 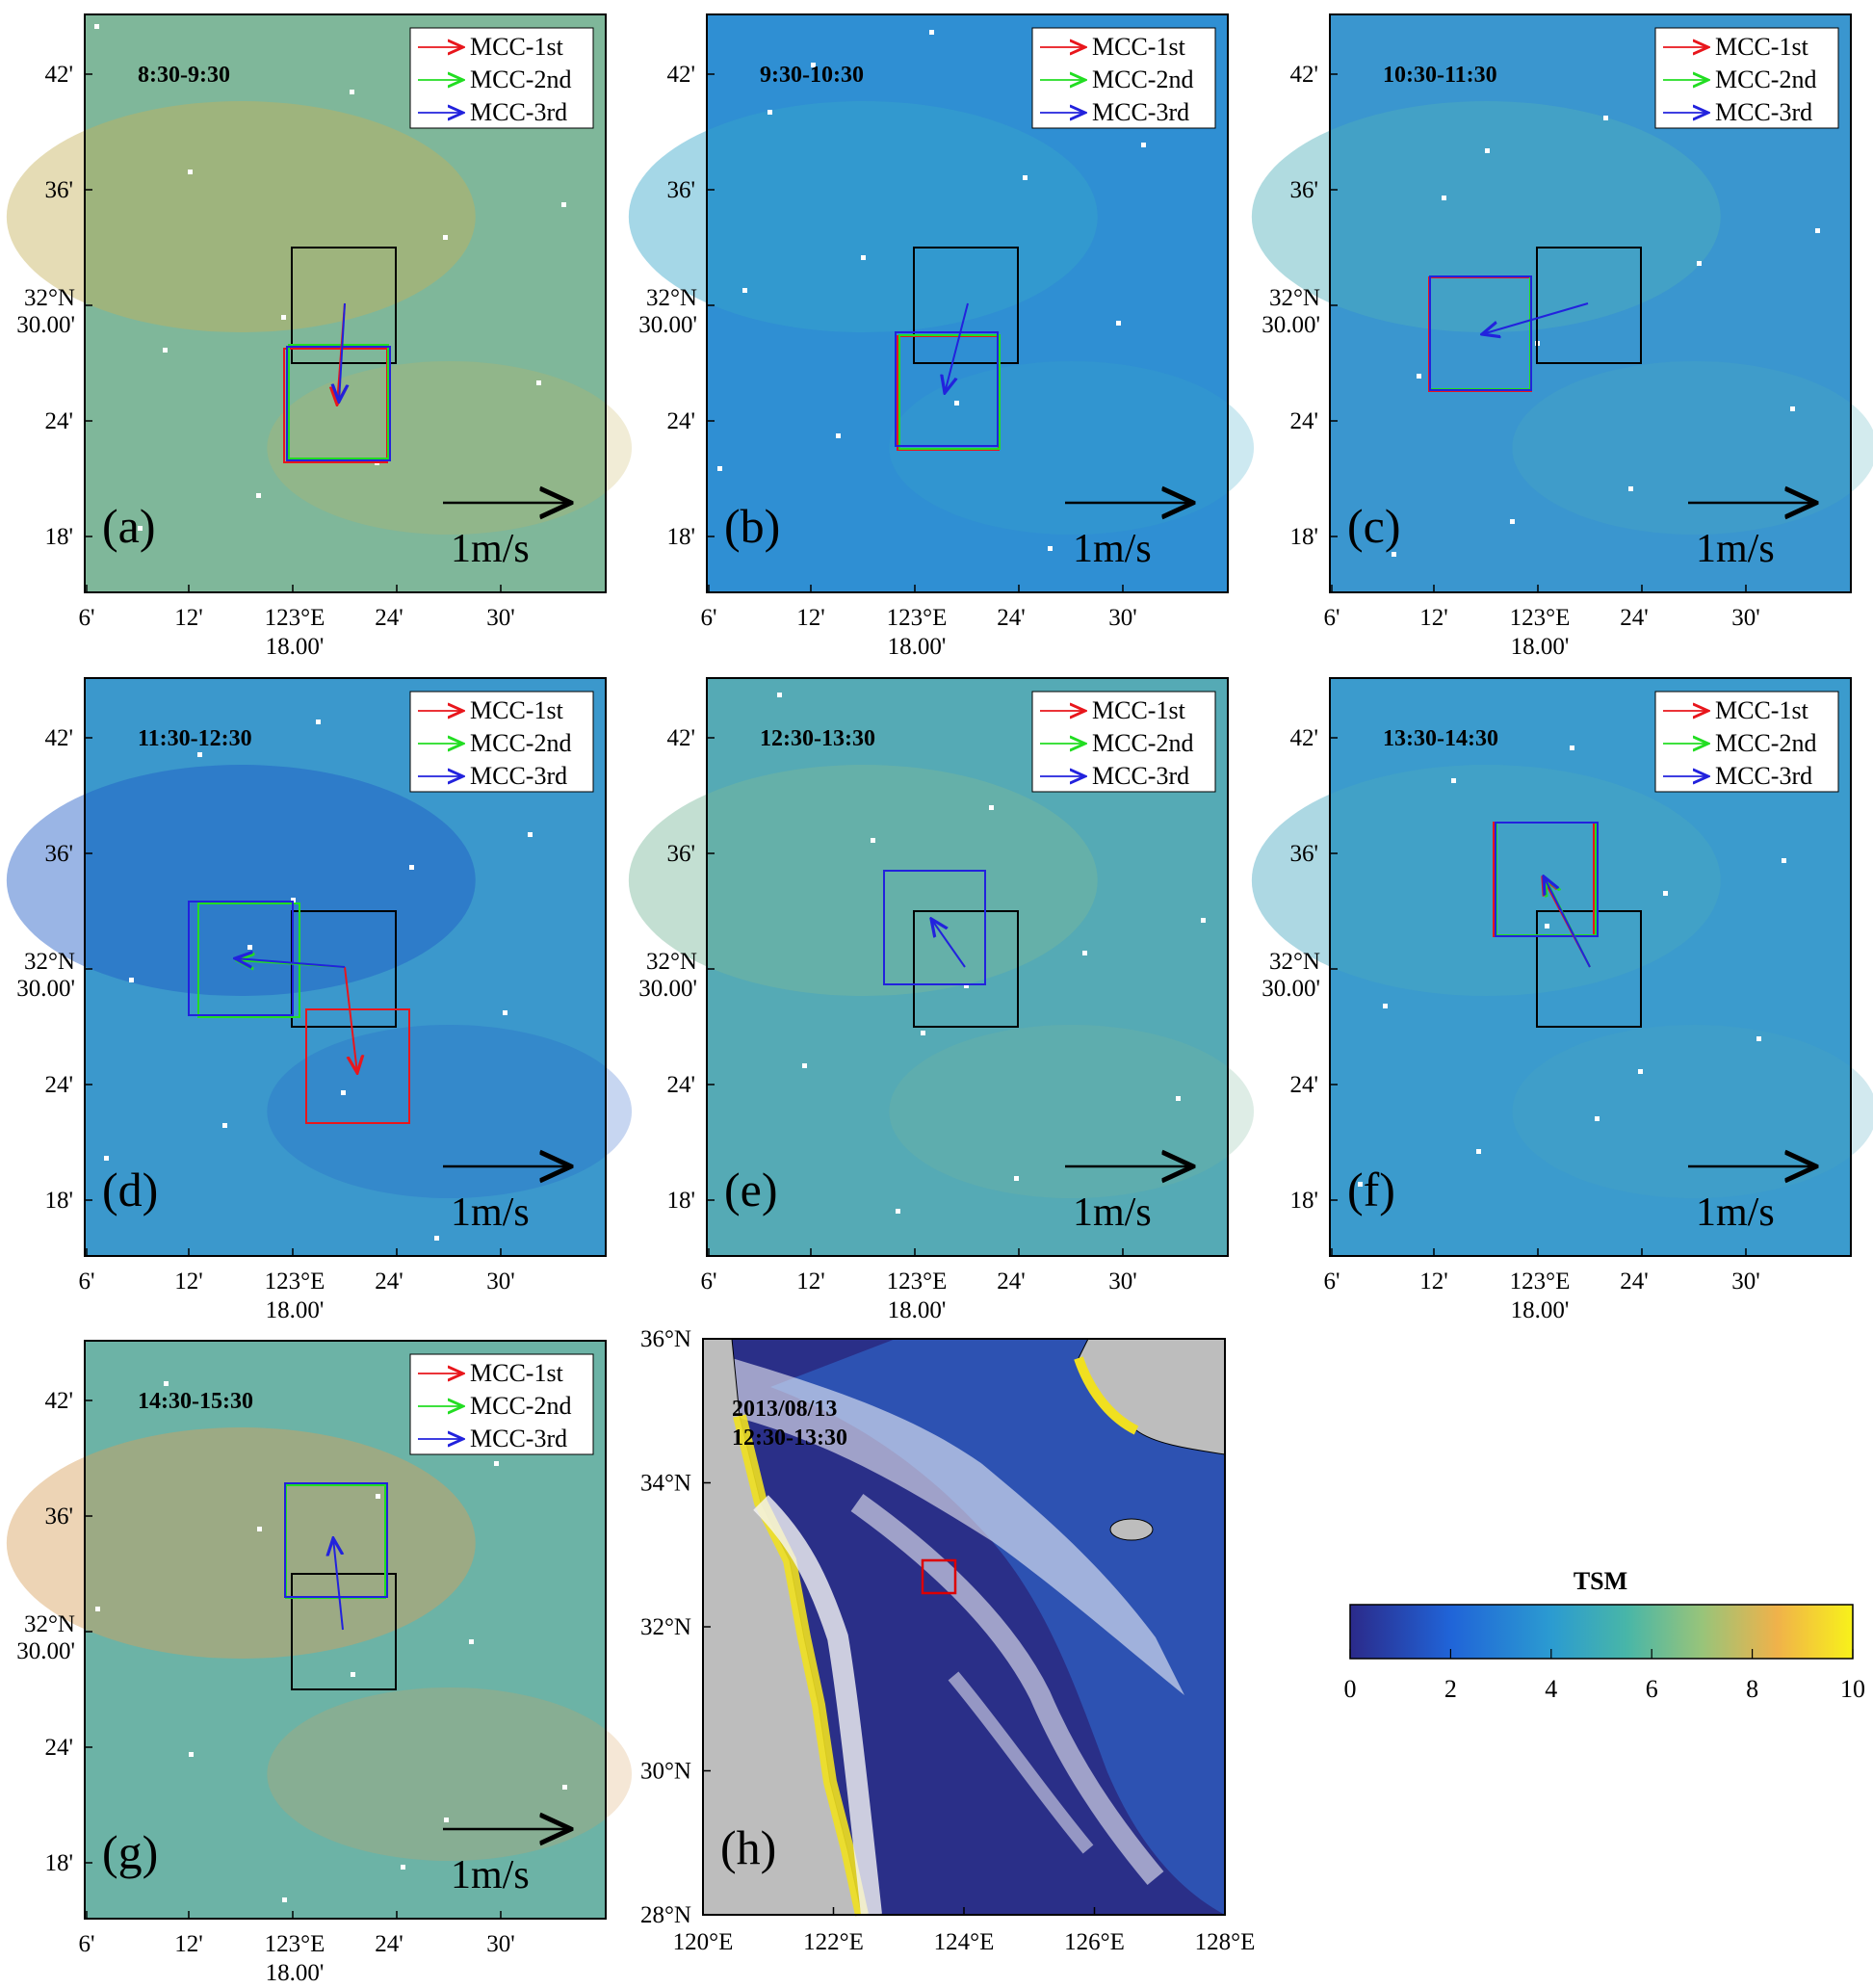 What do you see at coordinates (1225, 1942) in the screenshot?
I see `overview-x-tick-label: 128°E` at bounding box center [1225, 1942].